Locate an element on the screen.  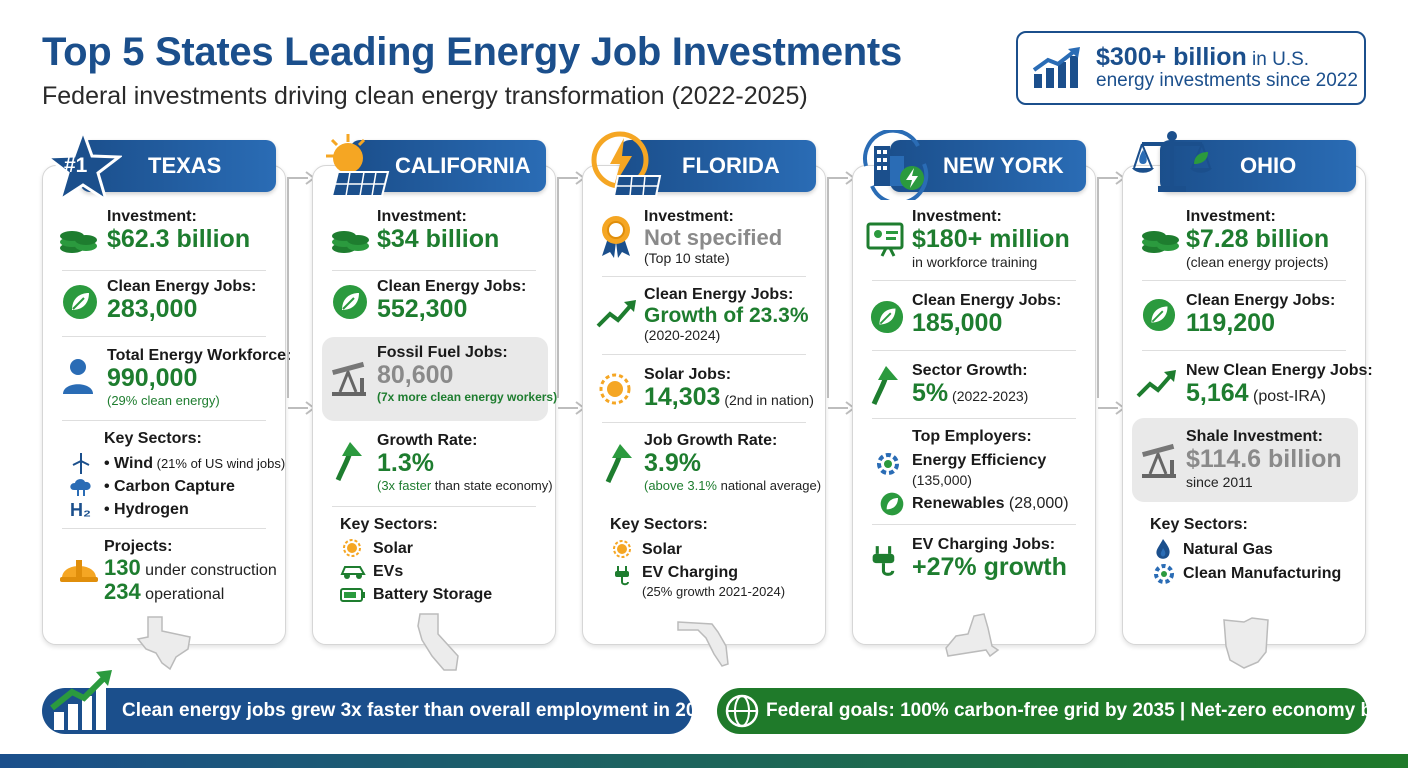
person-icon is located at coordinates (78, 376).